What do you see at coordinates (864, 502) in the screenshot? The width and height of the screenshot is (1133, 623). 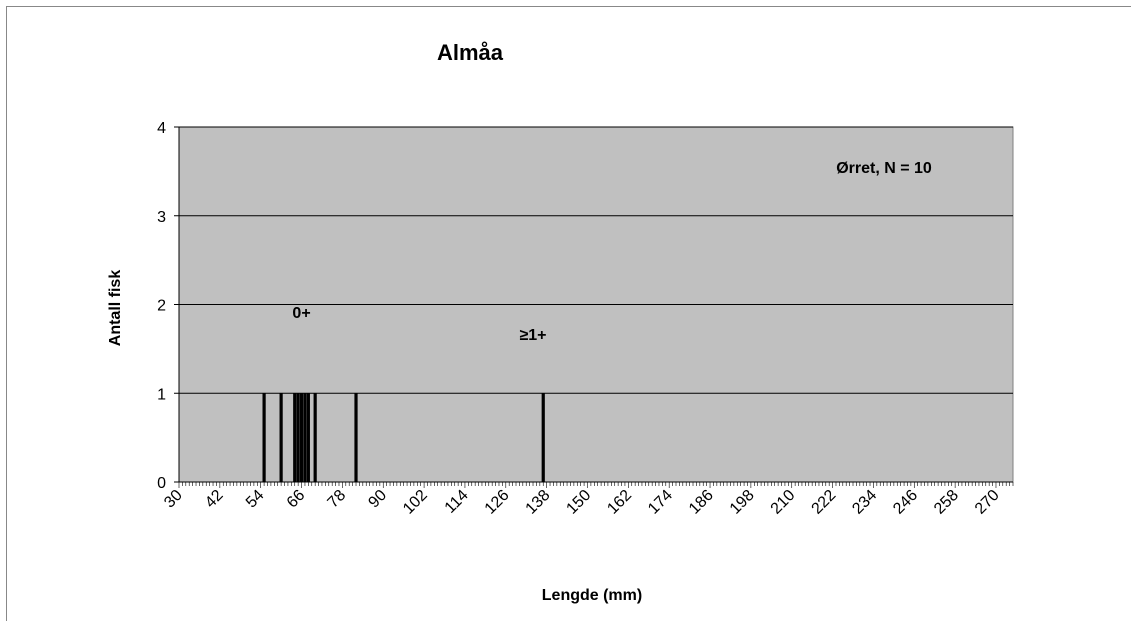 I see `x-tick-label-234: 234` at bounding box center [864, 502].